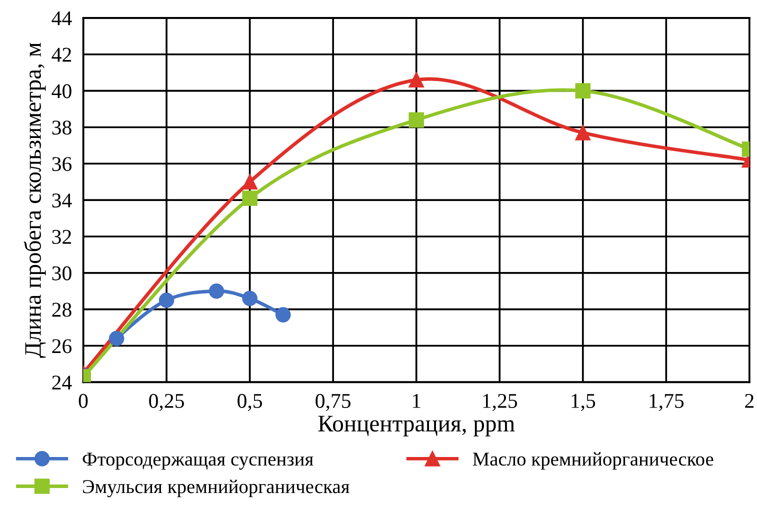  What do you see at coordinates (166, 402) in the screenshot?
I see `x-tick-label: 0,25` at bounding box center [166, 402].